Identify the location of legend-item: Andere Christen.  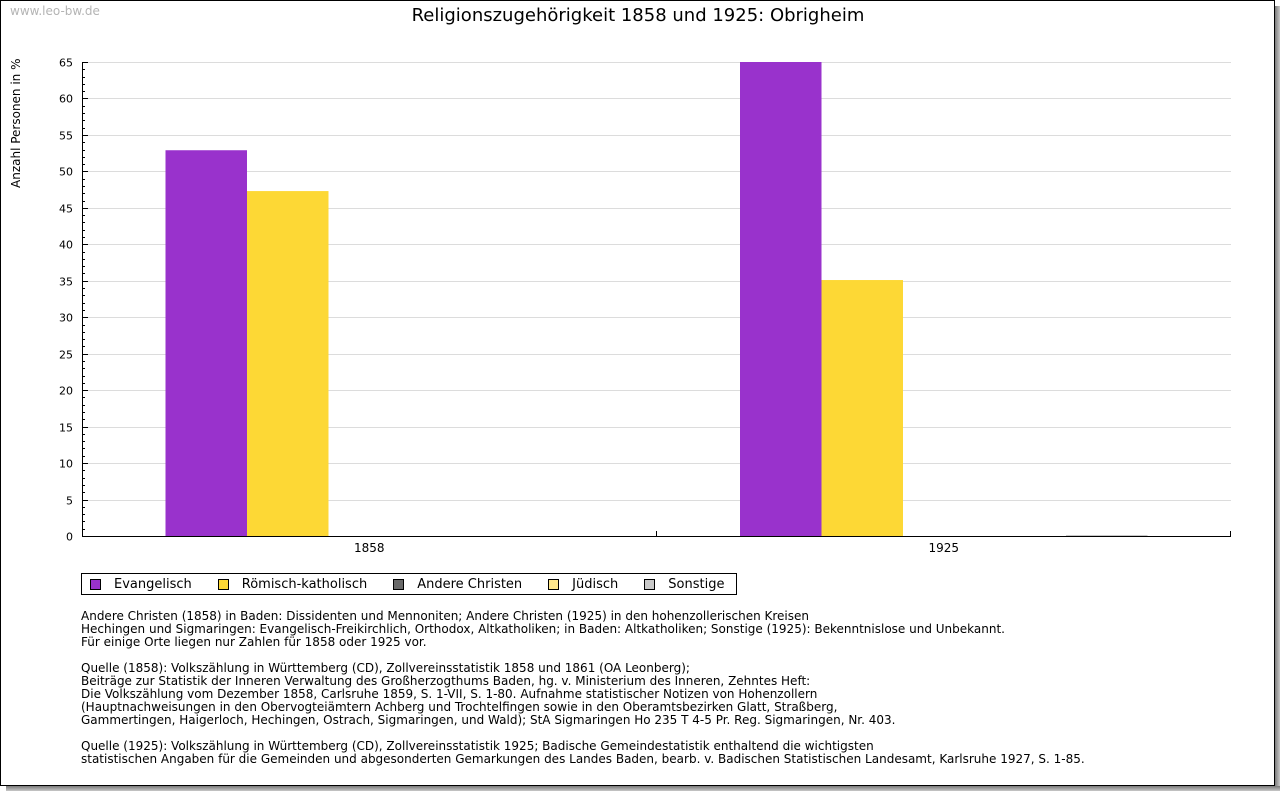
(457, 584).